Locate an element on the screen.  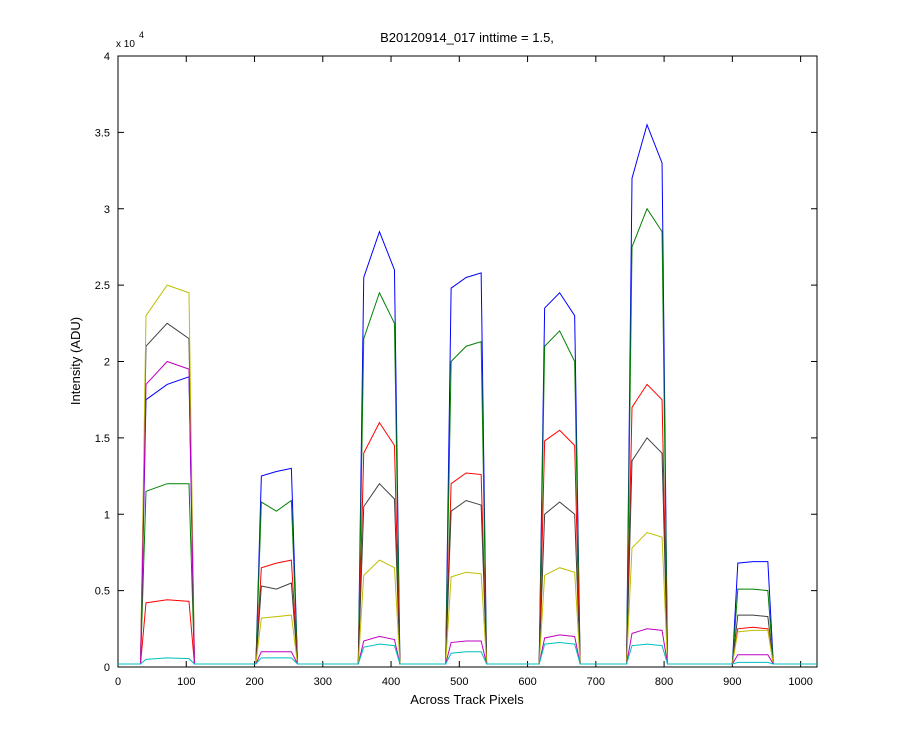
x-tick-label: 200 is located at coordinates (254, 682).